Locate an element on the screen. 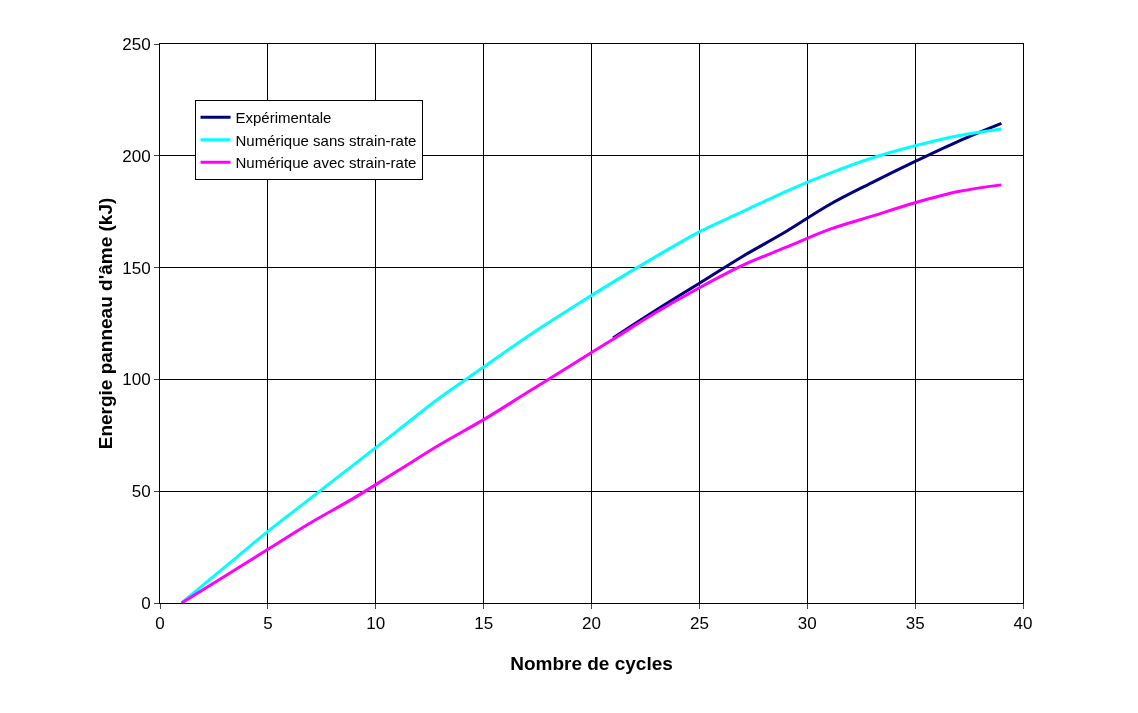  x-tick-label: 10 is located at coordinates (376, 624).